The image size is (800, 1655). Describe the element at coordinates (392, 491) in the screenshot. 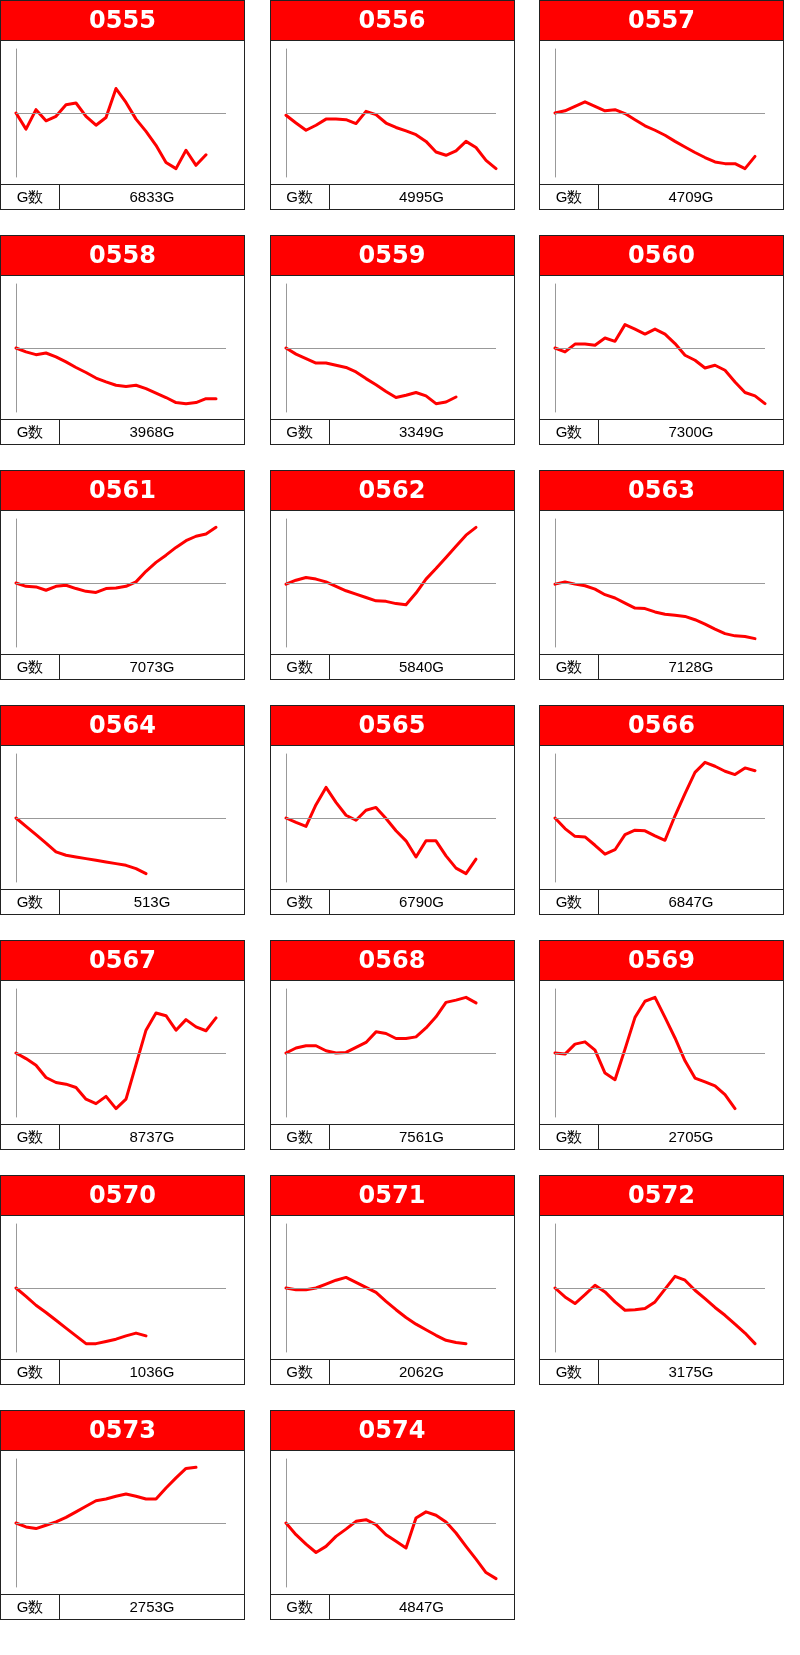

I see `chart-title: 0562` at that location.